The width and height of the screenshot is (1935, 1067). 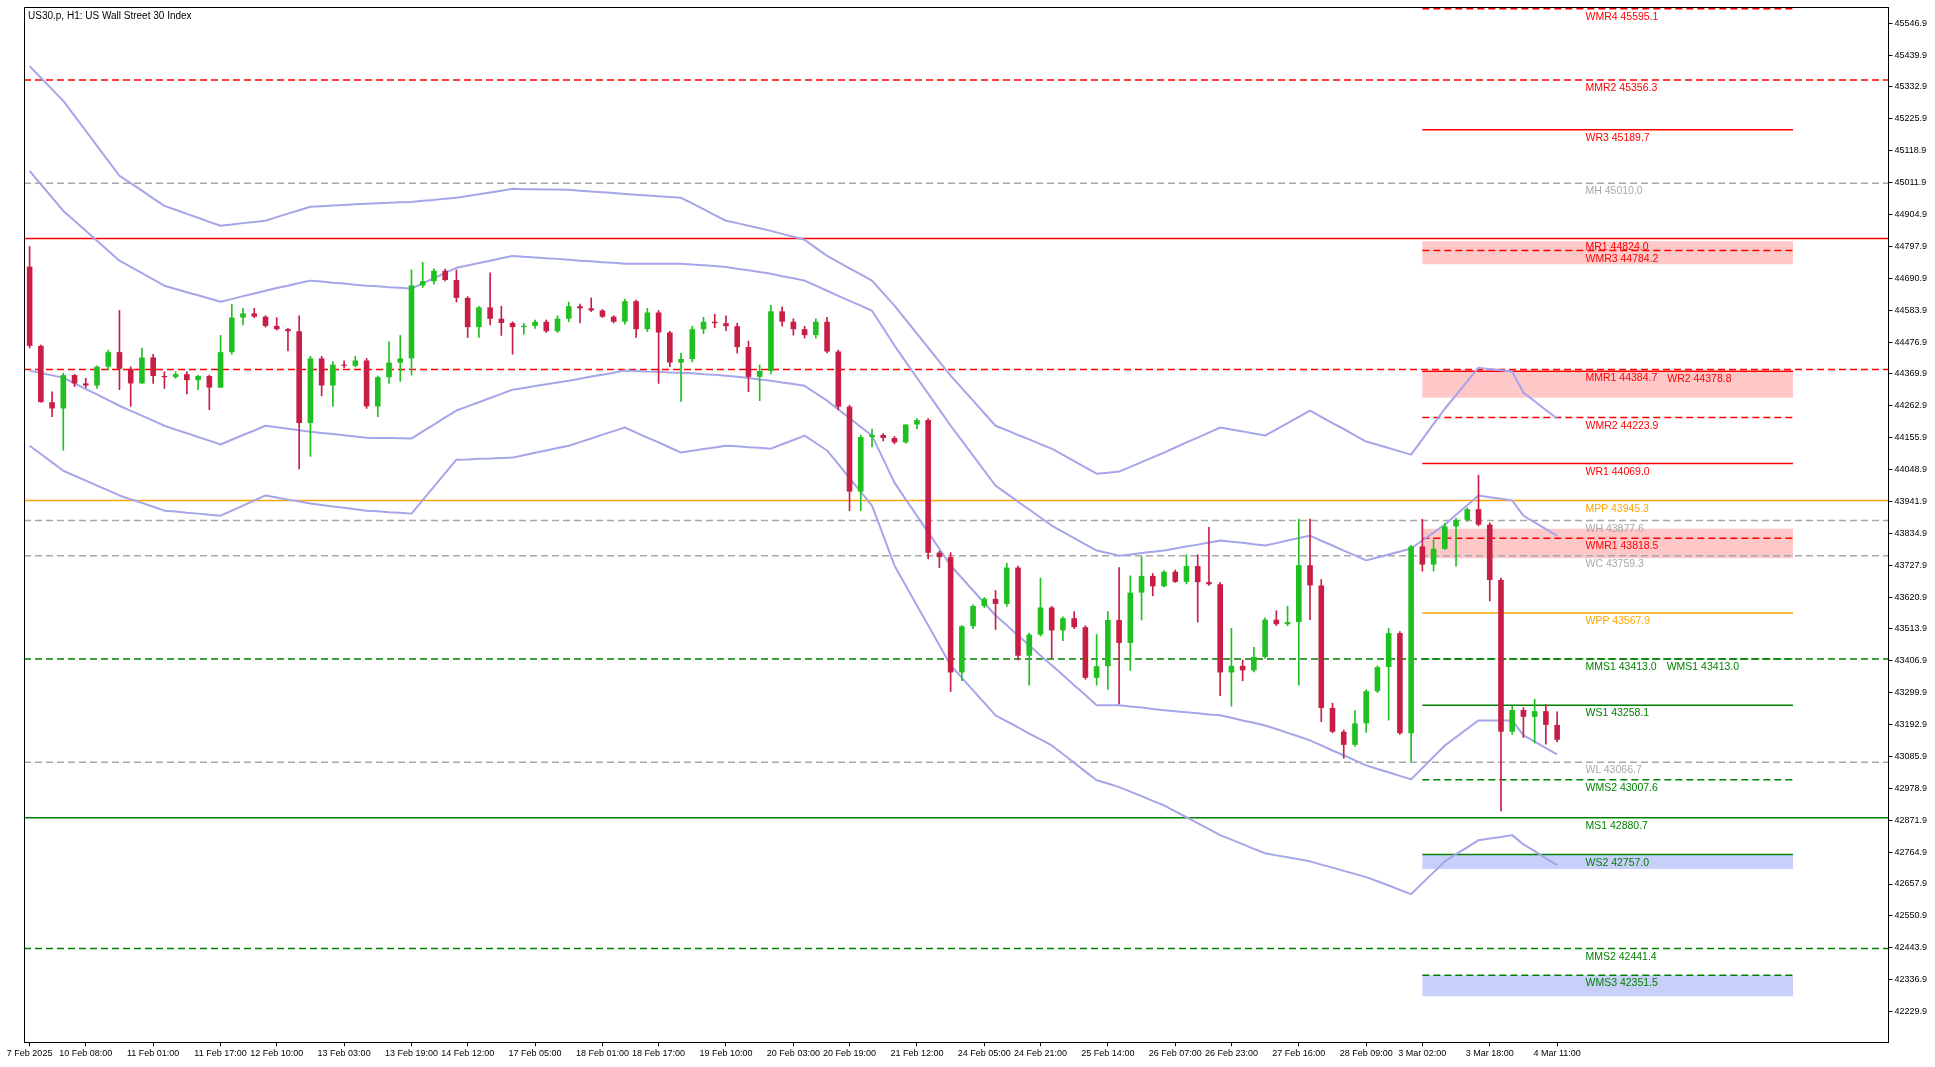 I want to click on x-tick-label: 3 Mar 02:00, so click(x=1422, y=1053).